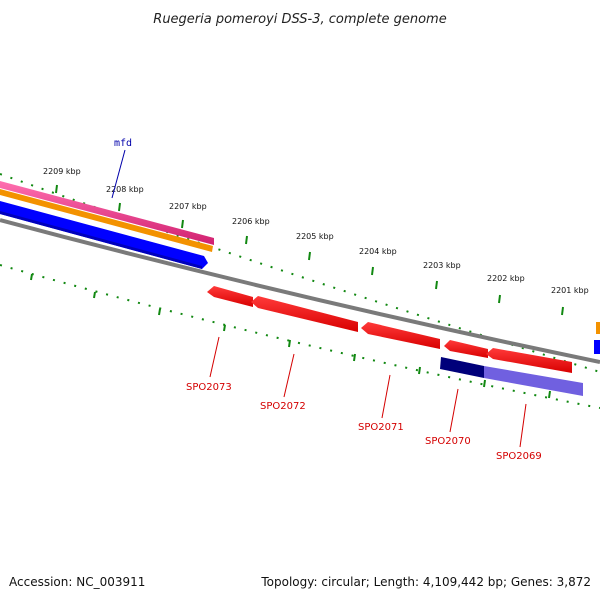  I want to click on blue-band-shade, so click(101, 240).